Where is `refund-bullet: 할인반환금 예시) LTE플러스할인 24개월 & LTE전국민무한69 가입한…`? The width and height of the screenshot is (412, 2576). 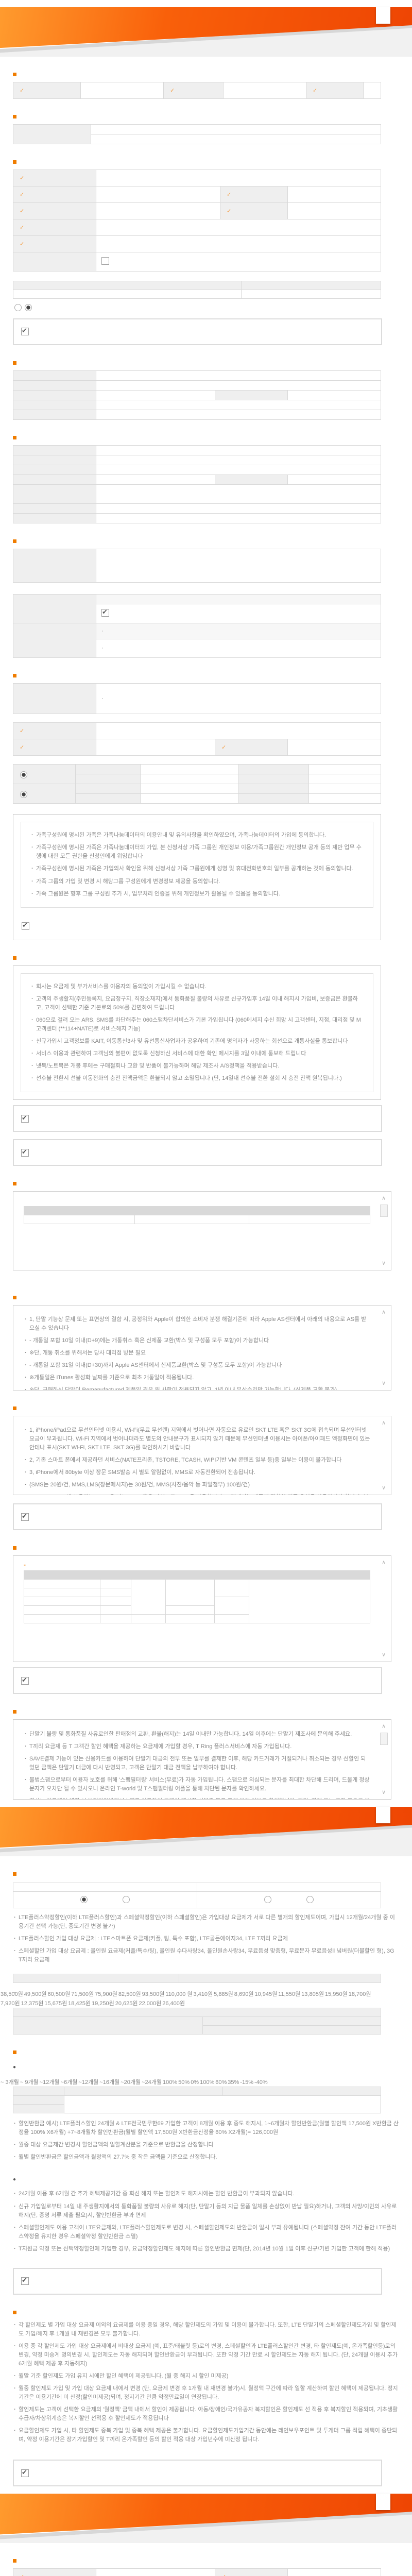 refund-bullet: 할인반환금 예시) LTE플러스할인 24개월 & LTE전국민무한69 가입한… is located at coordinates (206, 2128).